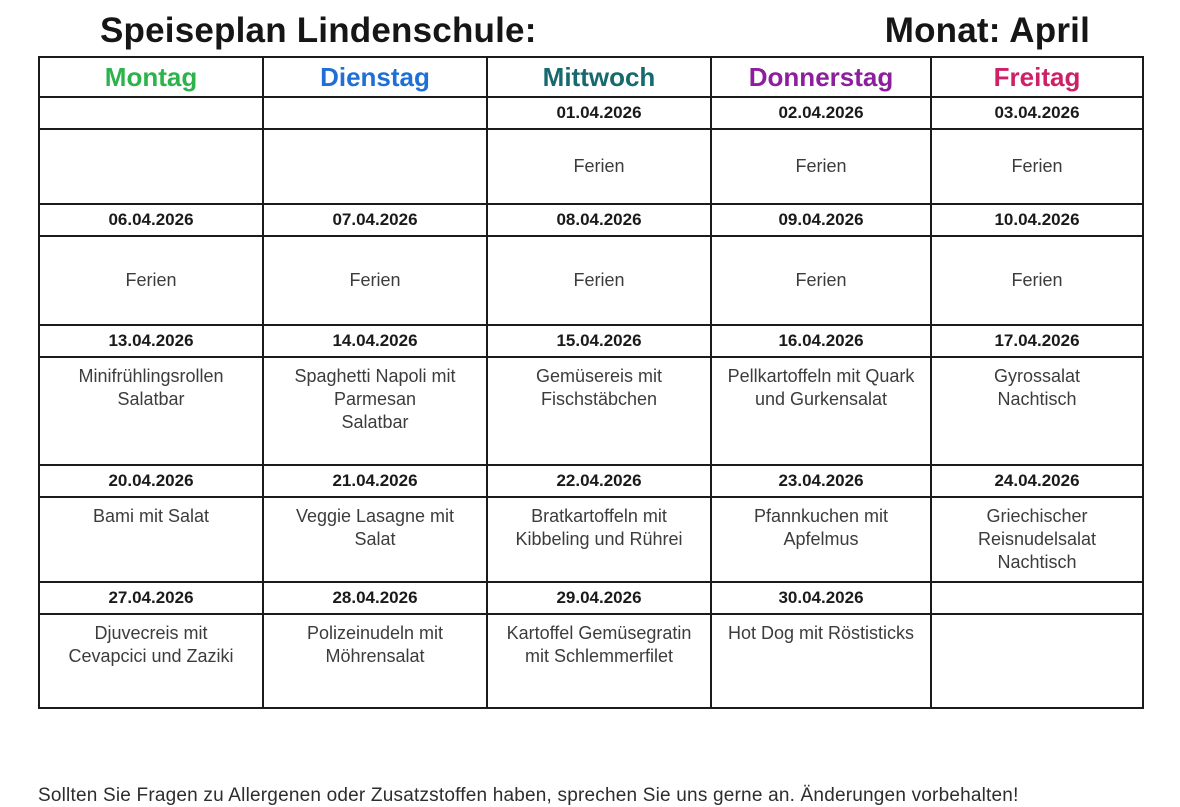 This screenshot has height=807, width=1180. What do you see at coordinates (151, 598) in the screenshot?
I see `date-cell: 27.04.2026` at bounding box center [151, 598].